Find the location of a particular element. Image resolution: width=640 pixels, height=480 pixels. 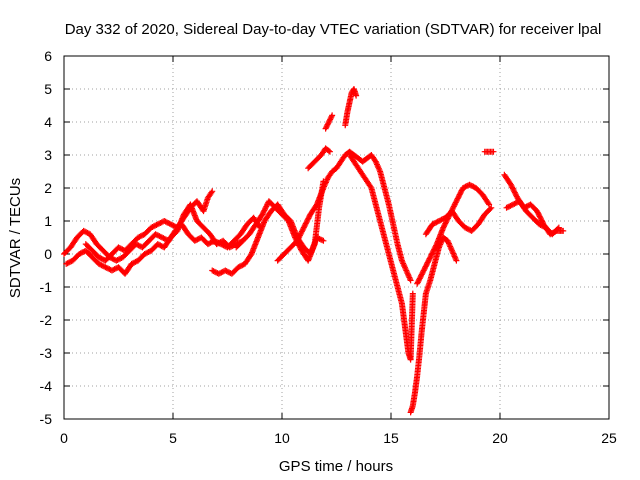

series-pass-c is located at coordinates (149, 226).